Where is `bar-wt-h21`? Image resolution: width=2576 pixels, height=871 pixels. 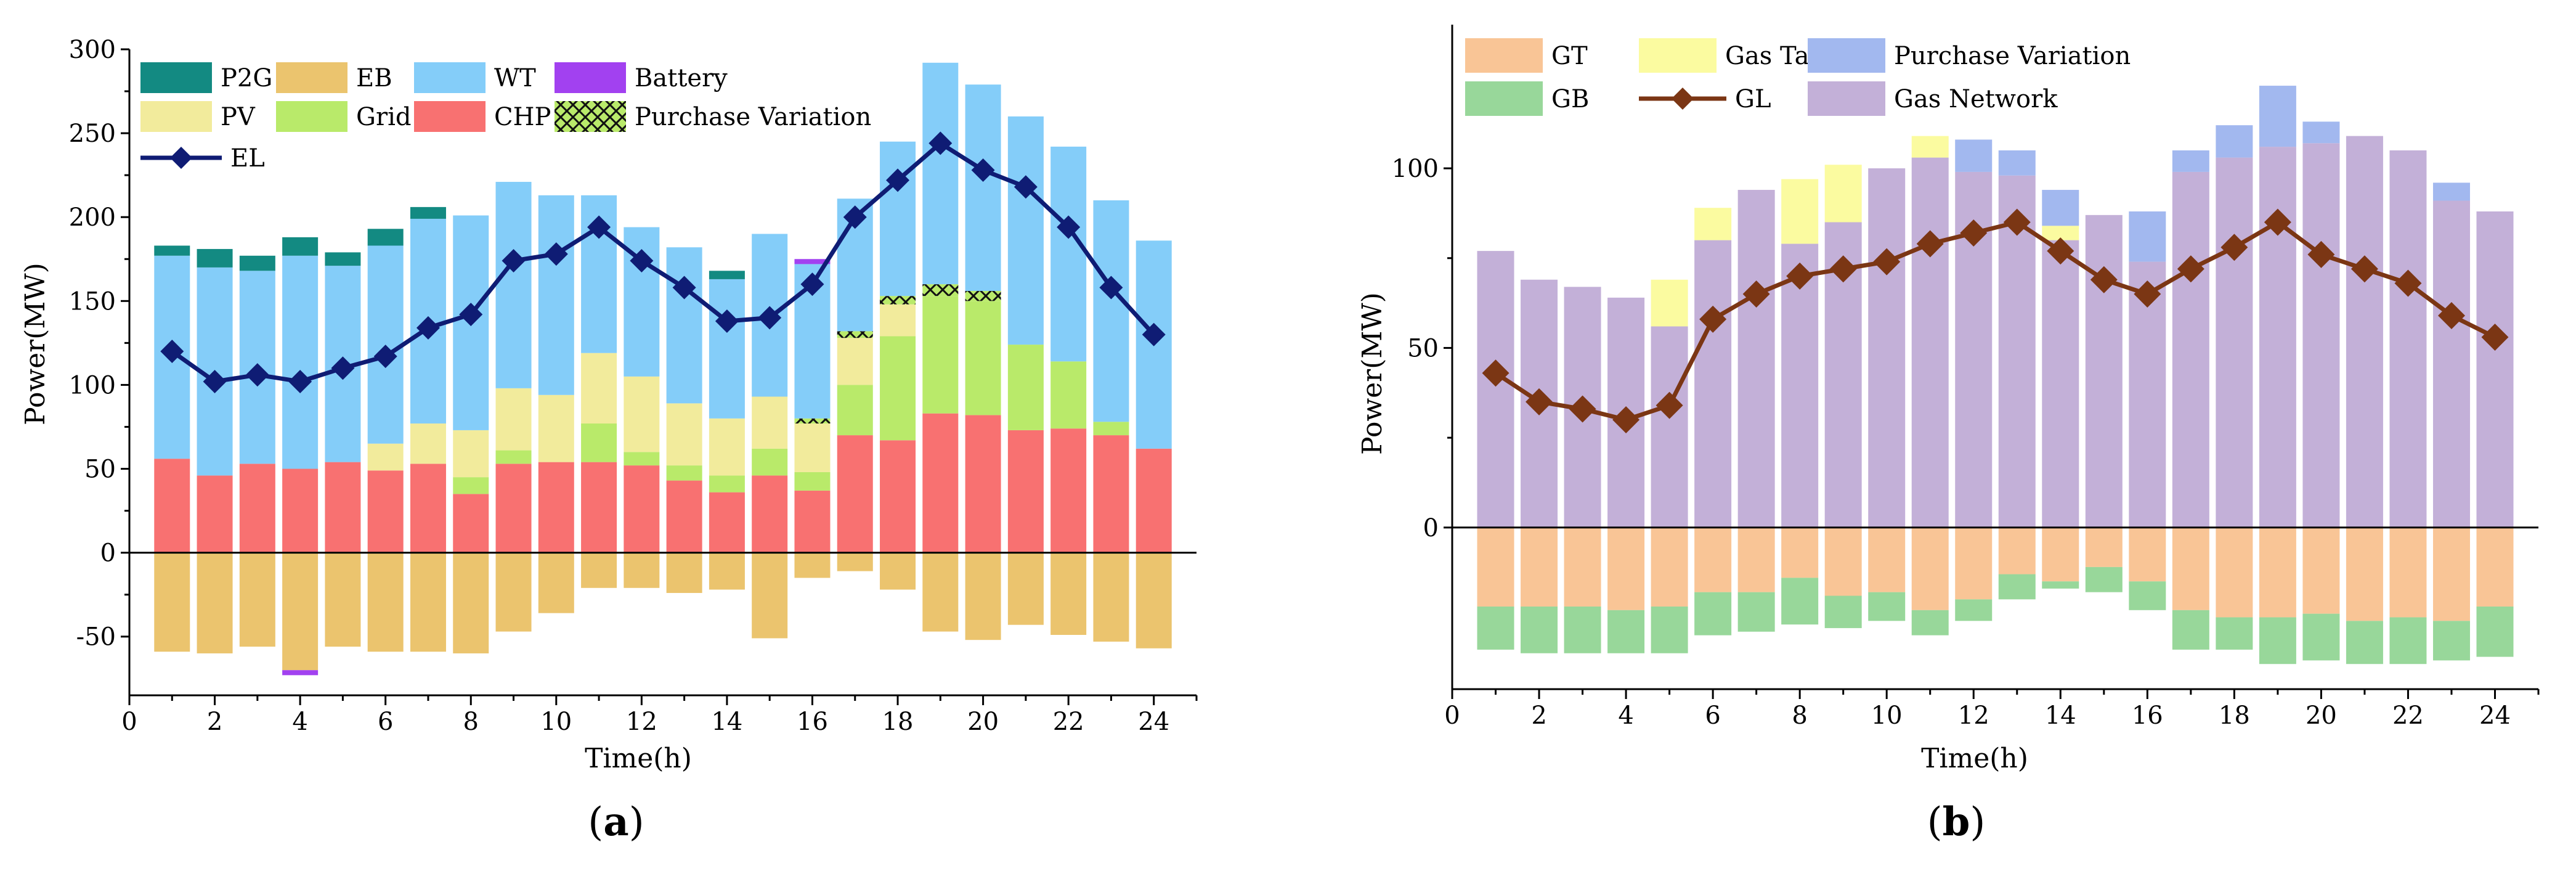
bar-wt-h21 is located at coordinates (1025, 230).